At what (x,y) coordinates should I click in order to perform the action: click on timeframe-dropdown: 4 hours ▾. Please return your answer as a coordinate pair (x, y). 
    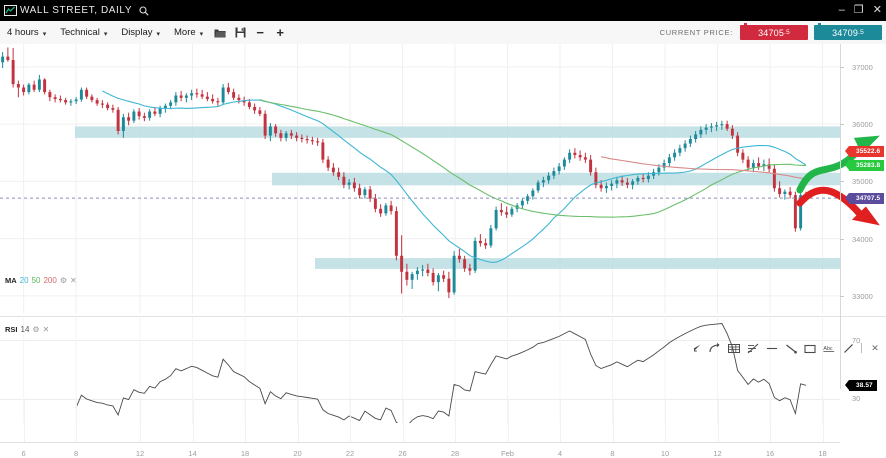
    Looking at the image, I should click on (26, 32).